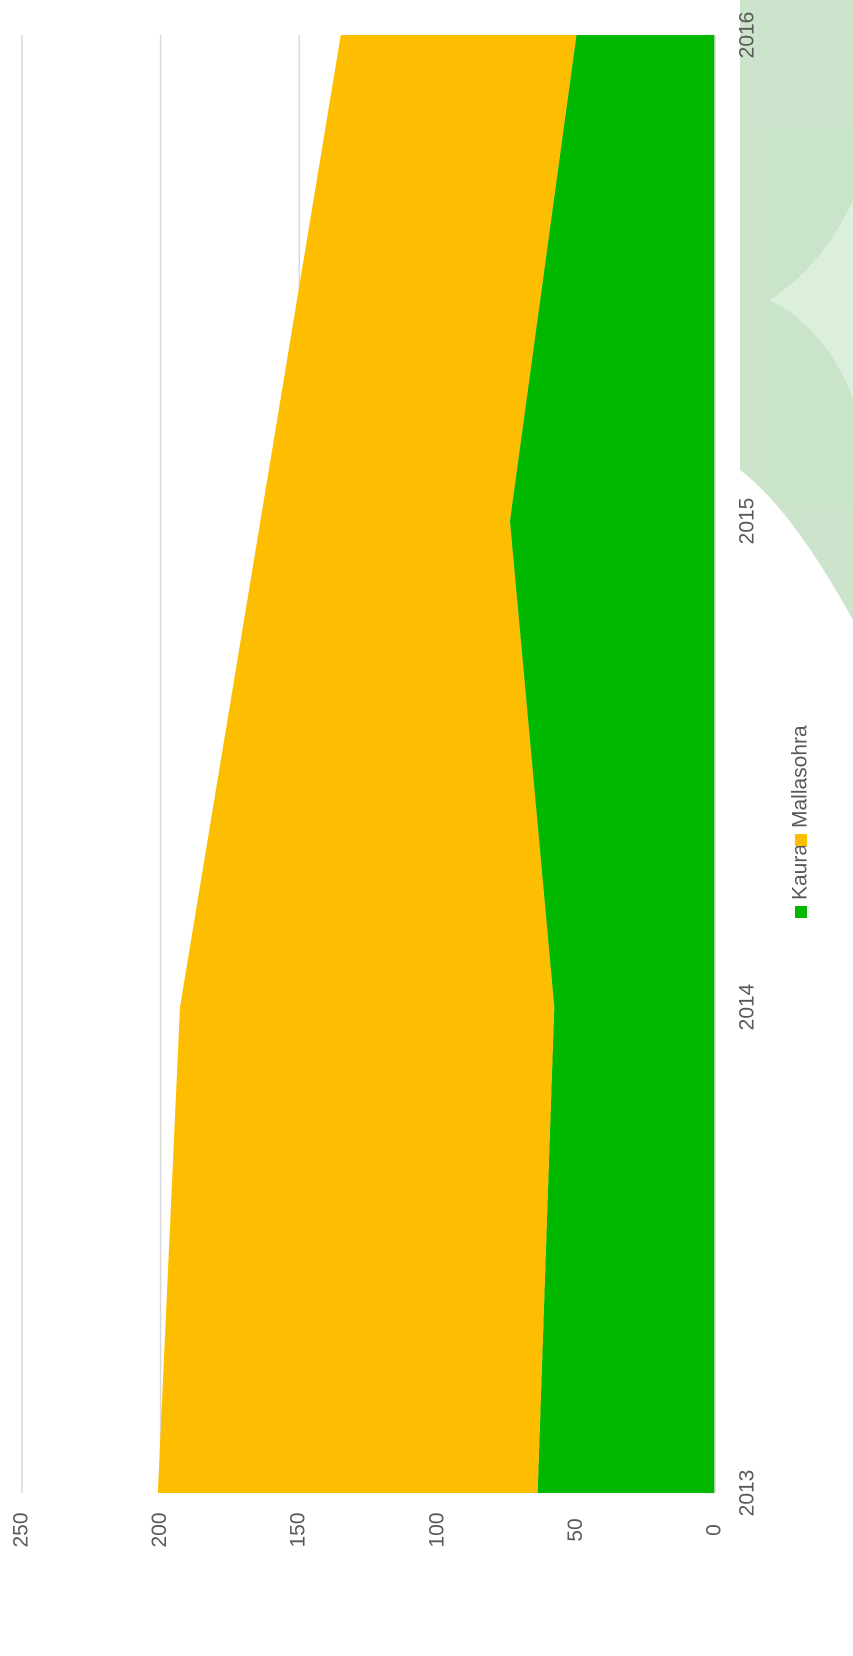 This screenshot has height=1656, width=853. Describe the element at coordinates (436, 1529) in the screenshot. I see `y-tick-label: 100` at that location.